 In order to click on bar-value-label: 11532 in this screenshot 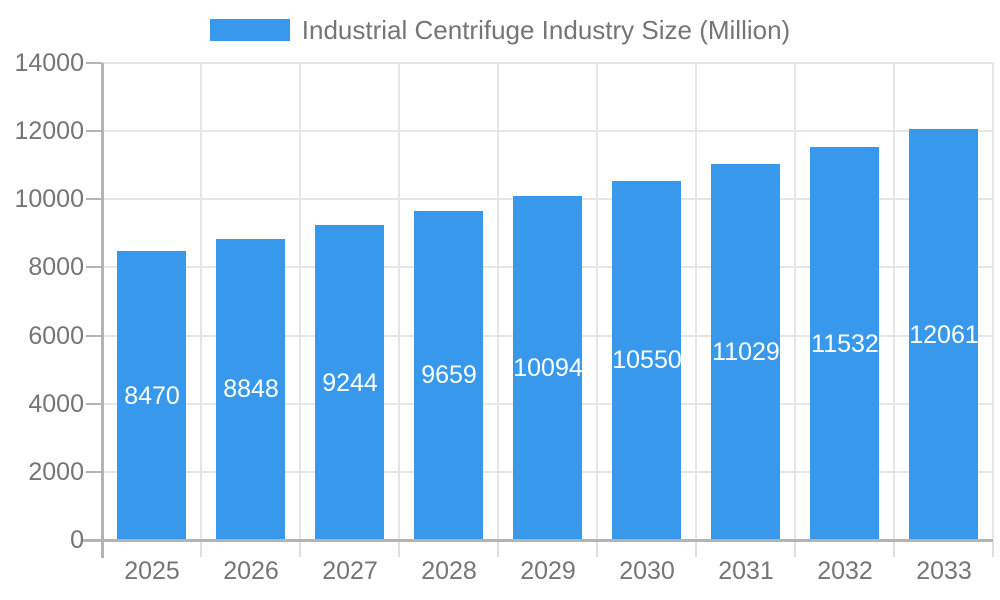, I will do `click(845, 344)`.